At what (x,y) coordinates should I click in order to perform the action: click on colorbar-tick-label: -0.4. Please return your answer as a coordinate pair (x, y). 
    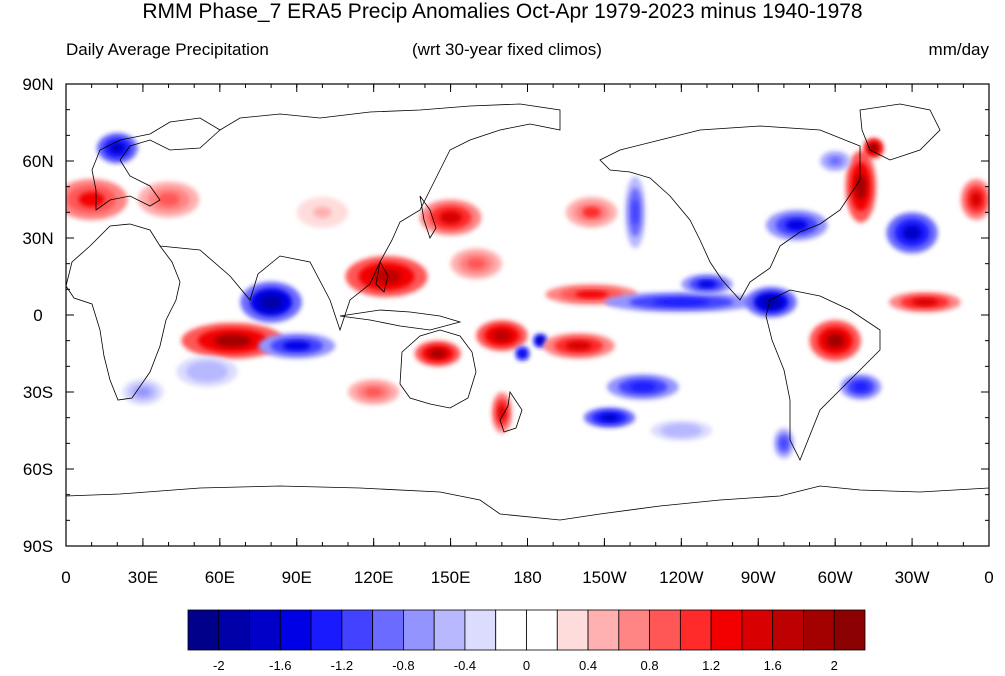
    Looking at the image, I should click on (465, 665).